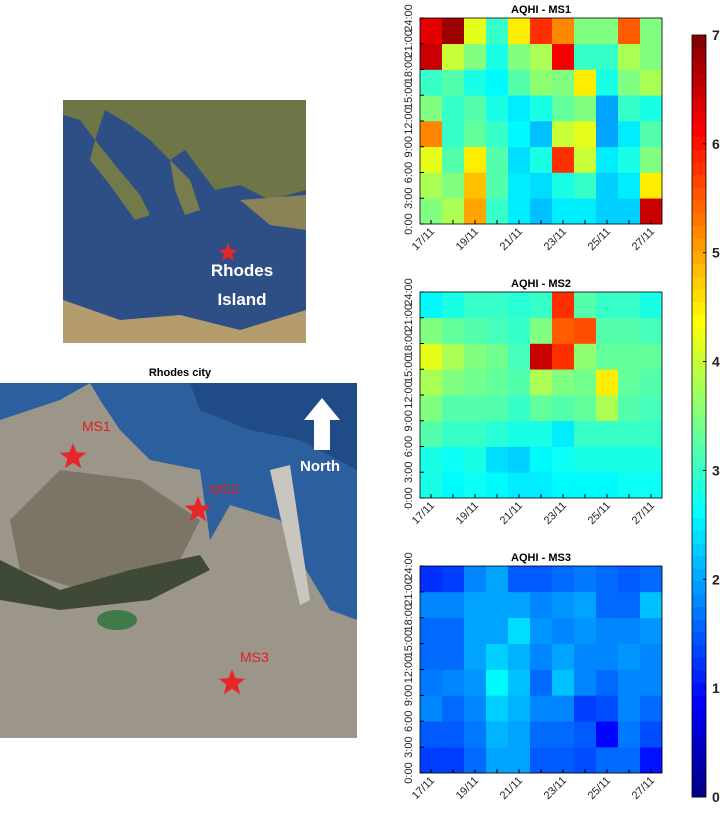  What do you see at coordinates (409, 121) in the screenshot?
I see `y-tick-label: 12:00` at bounding box center [409, 121].